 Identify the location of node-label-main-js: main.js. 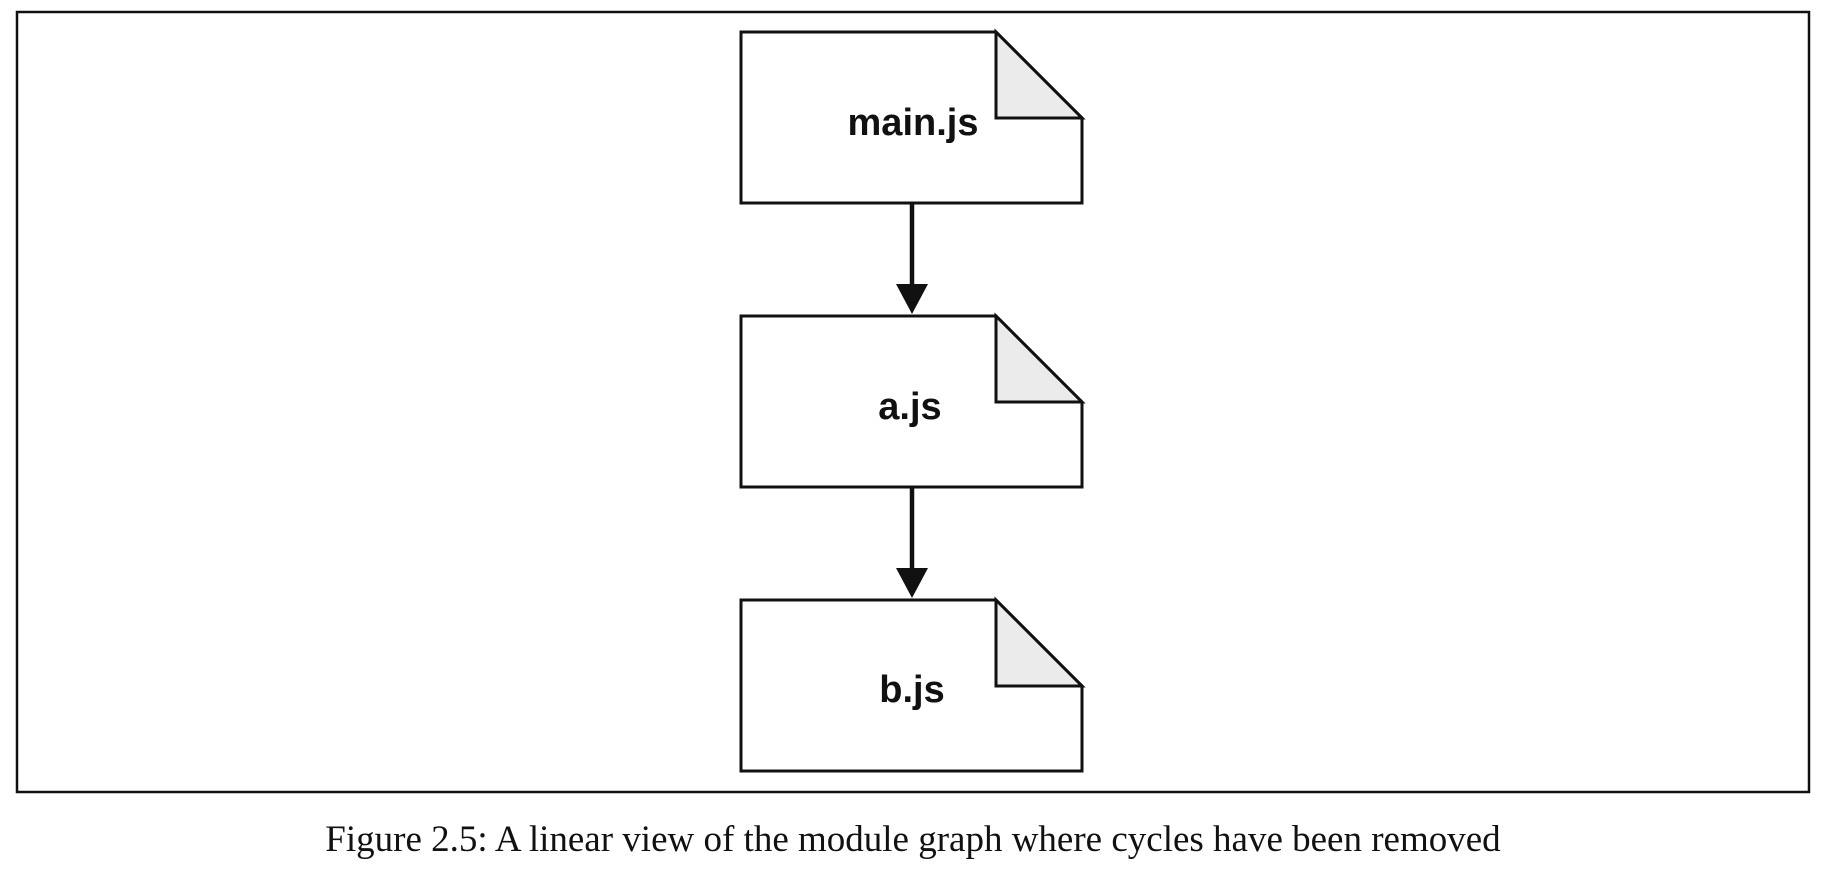
(913, 123).